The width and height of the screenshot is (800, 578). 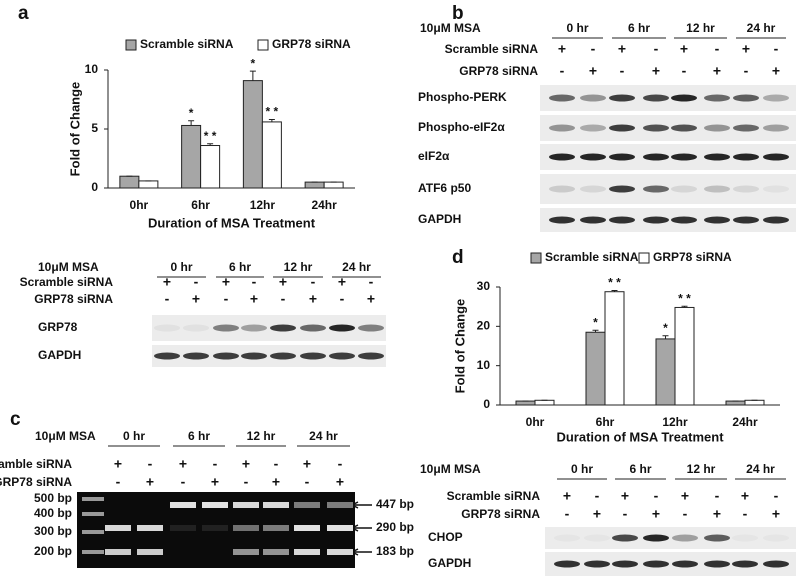 What do you see at coordinates (53, 551) in the screenshot?
I see `ladder-label: 200 bp` at bounding box center [53, 551].